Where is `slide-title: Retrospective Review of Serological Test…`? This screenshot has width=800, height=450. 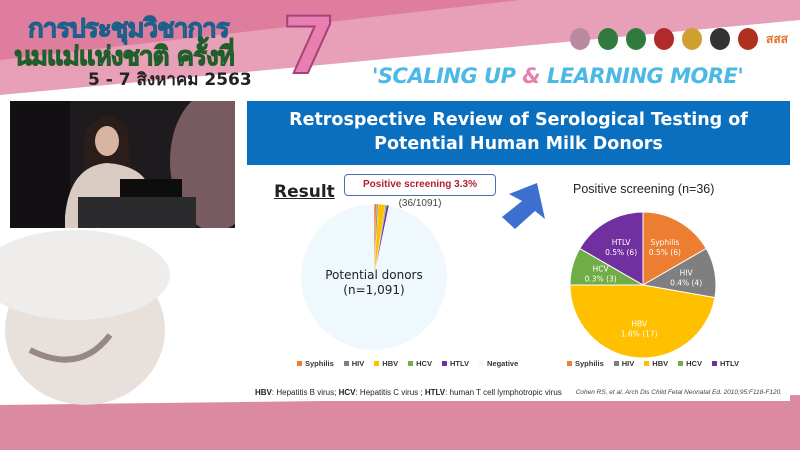 slide-title: Retrospective Review of Serological Test… is located at coordinates (518, 133).